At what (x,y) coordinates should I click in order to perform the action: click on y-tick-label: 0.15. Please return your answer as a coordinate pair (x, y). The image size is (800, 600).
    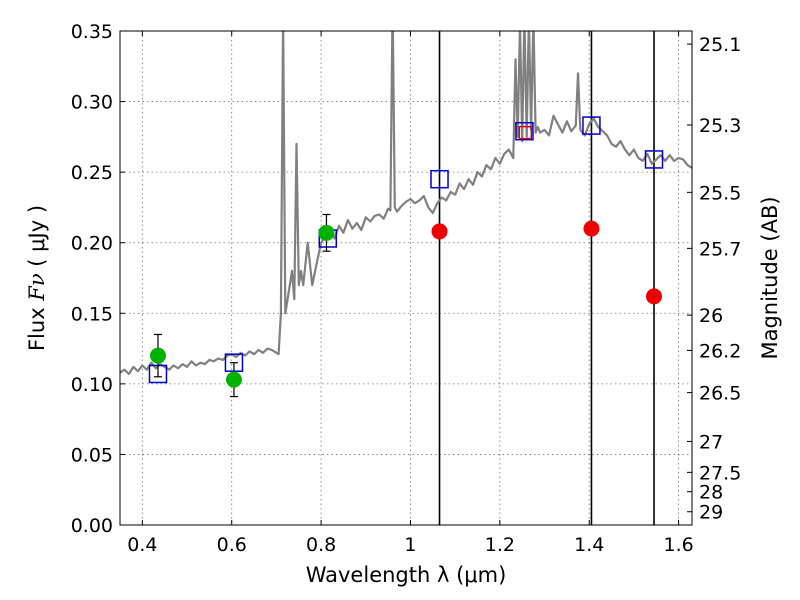
    Looking at the image, I should click on (92, 314).